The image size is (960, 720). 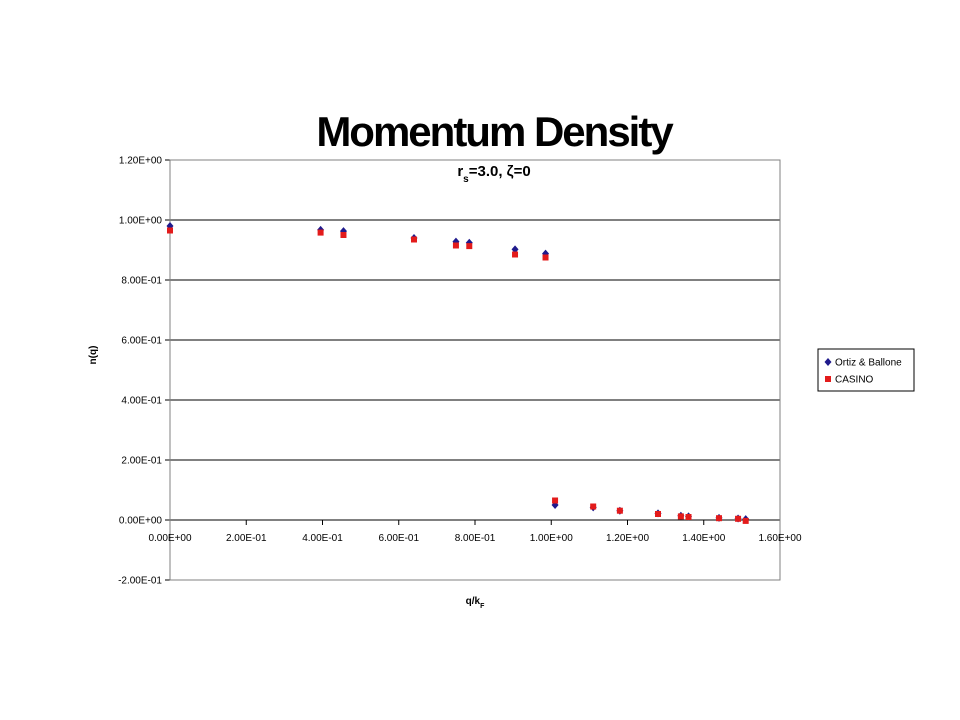 What do you see at coordinates (828, 379) in the screenshot?
I see `legend-marker-casino` at bounding box center [828, 379].